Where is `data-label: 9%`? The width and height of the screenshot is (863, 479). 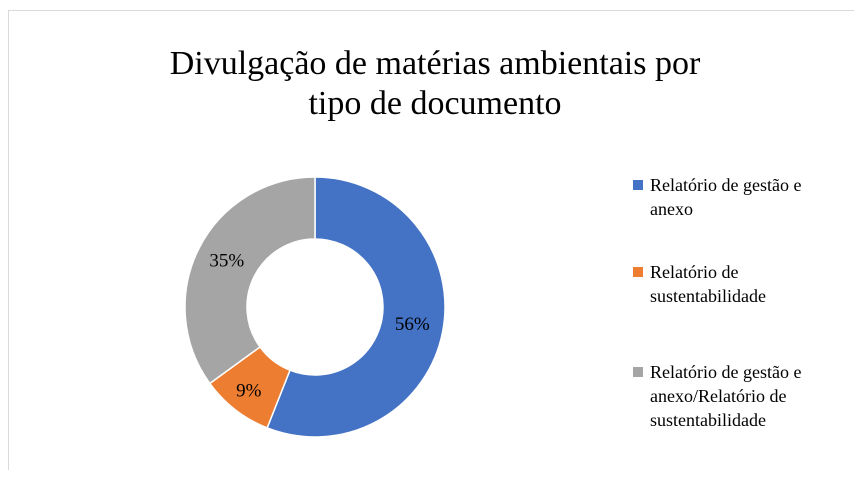
data-label: 9% is located at coordinates (249, 391).